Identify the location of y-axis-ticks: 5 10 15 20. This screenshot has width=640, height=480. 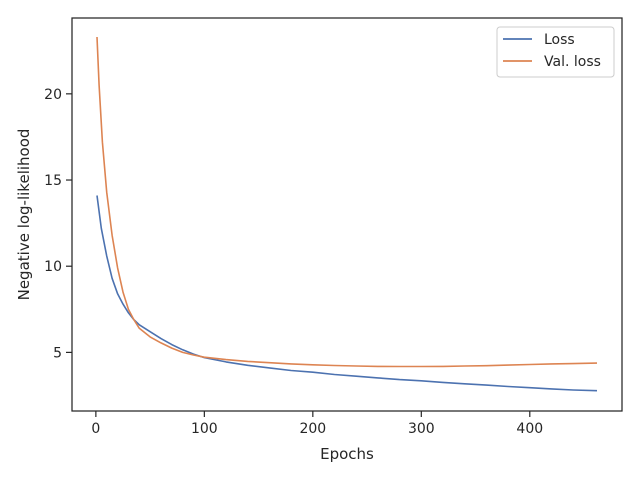
(58, 224).